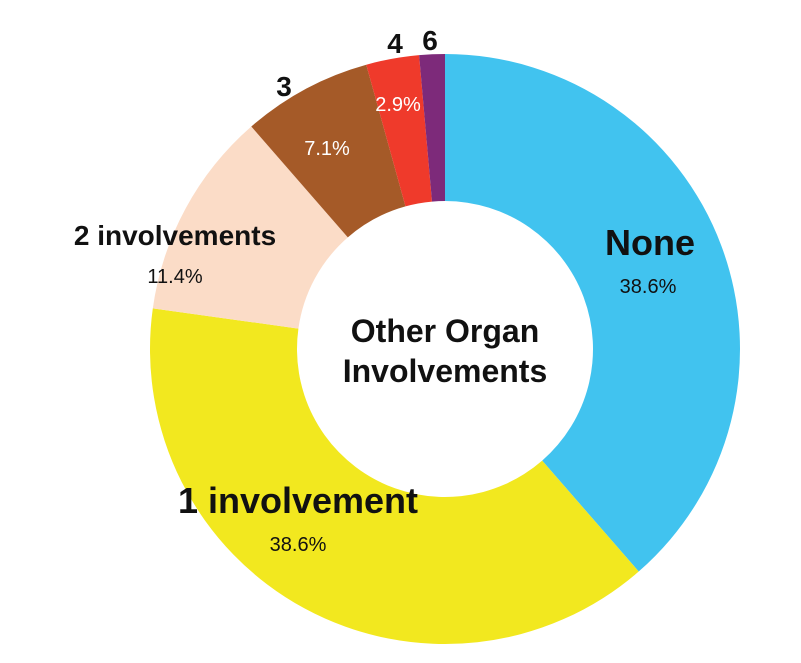 Image resolution: width=801 pixels, height=663 pixels. I want to click on slice-value-4: 2.9%, so click(398, 105).